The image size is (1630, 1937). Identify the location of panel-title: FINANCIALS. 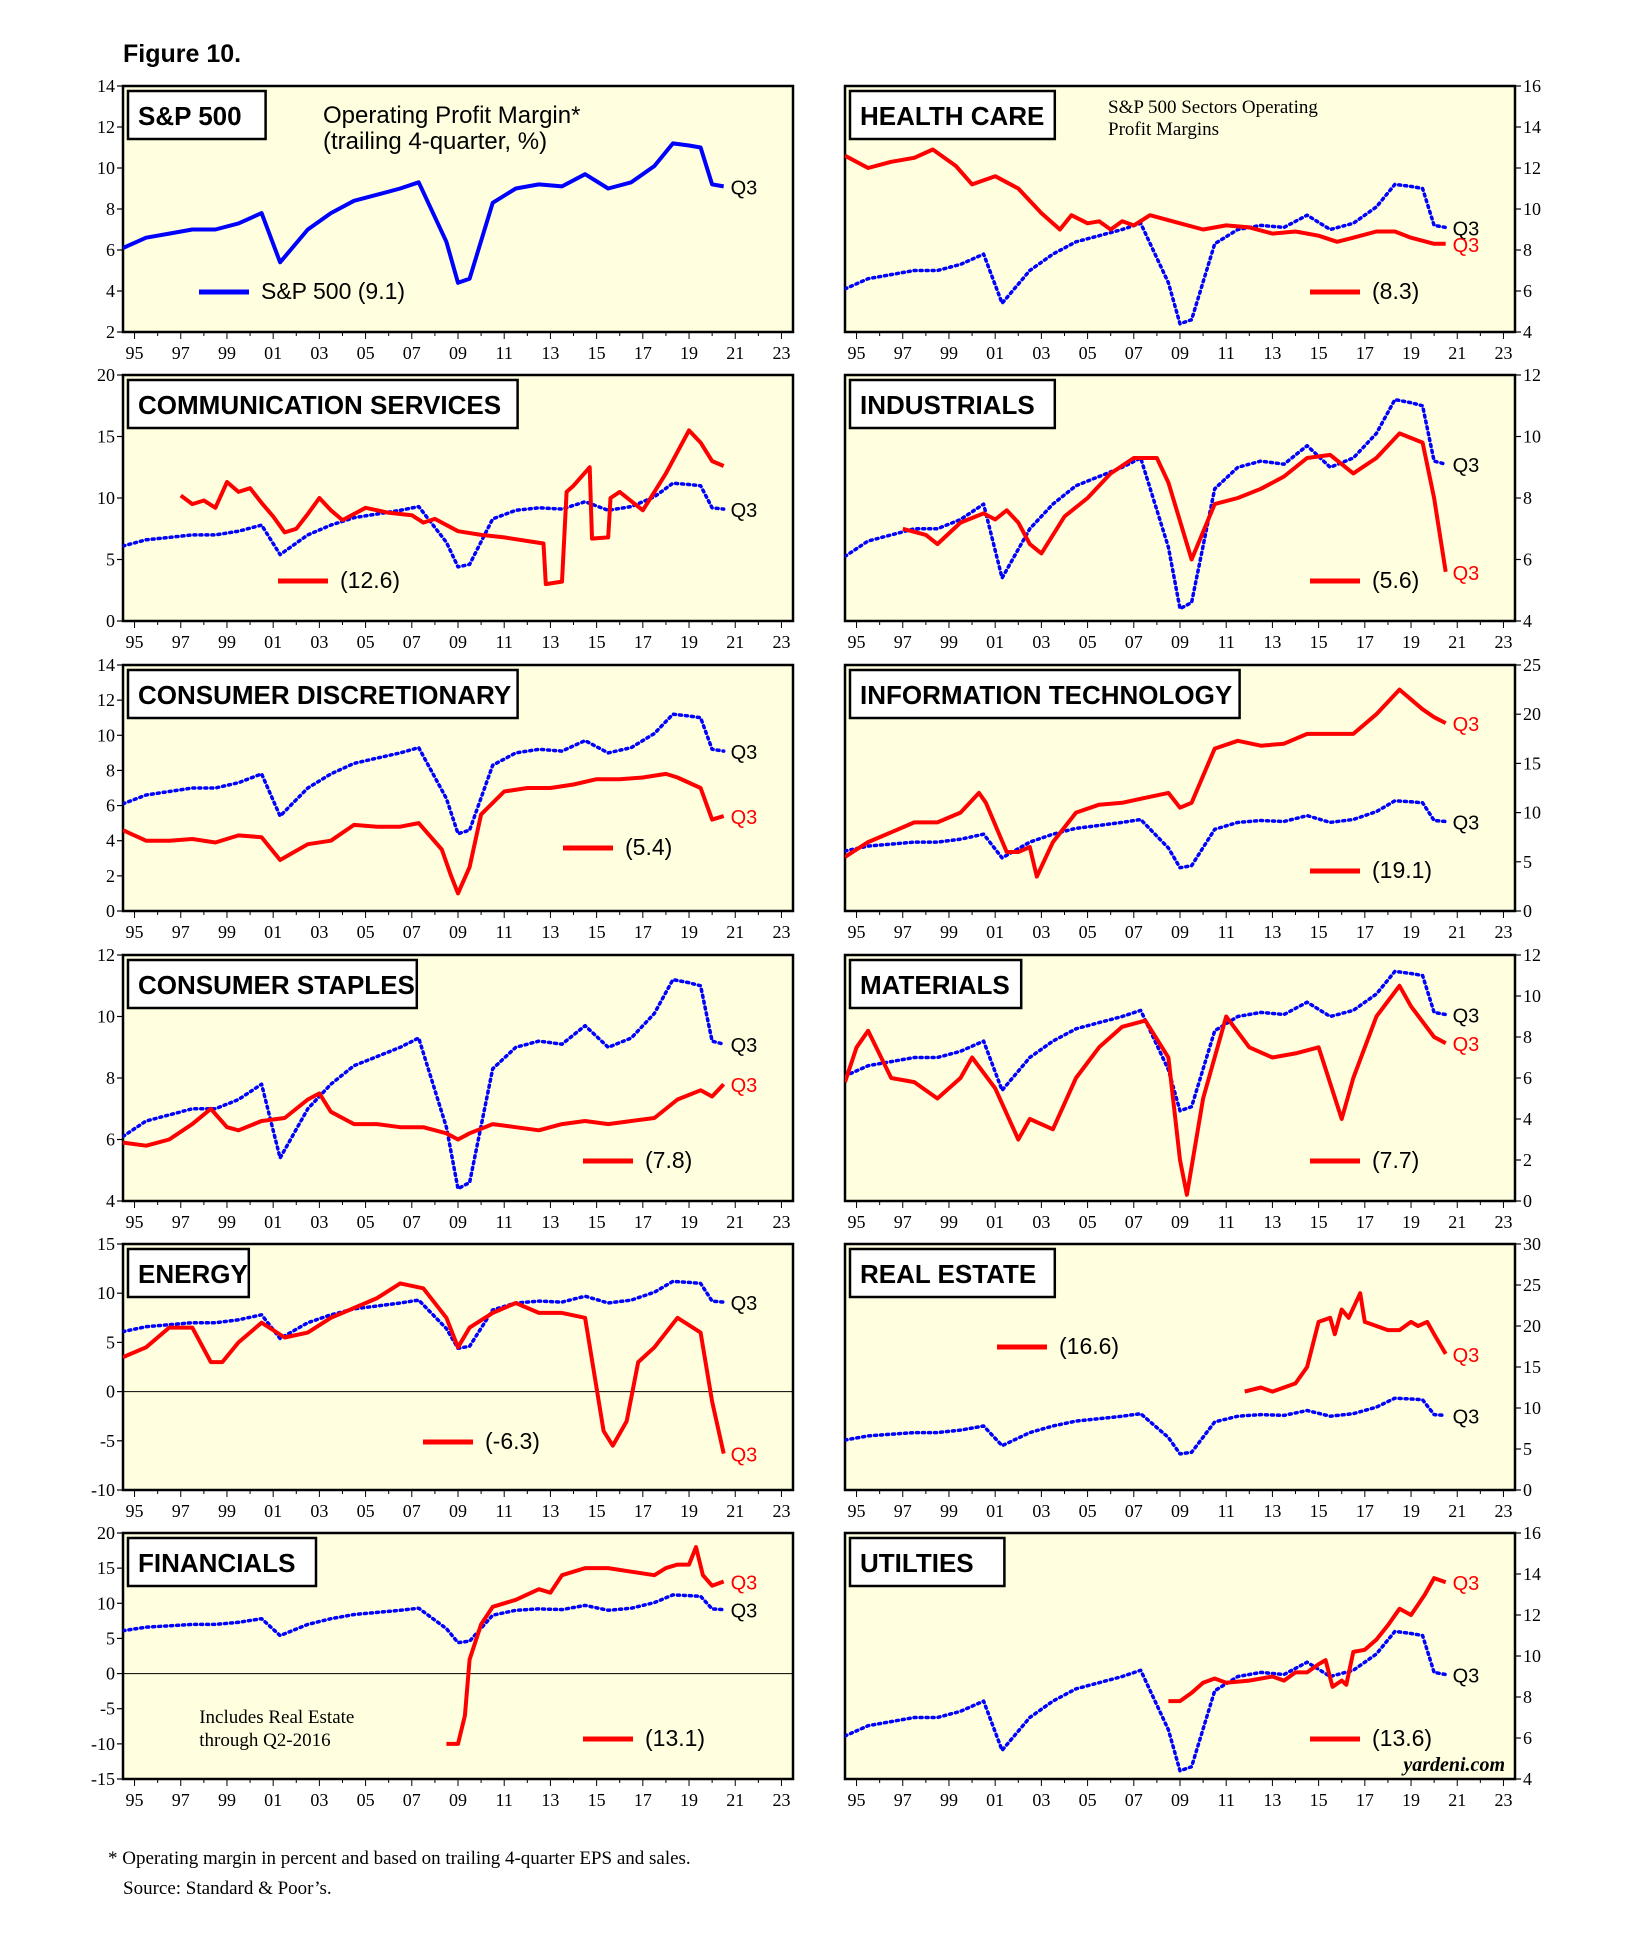
(216, 1563).